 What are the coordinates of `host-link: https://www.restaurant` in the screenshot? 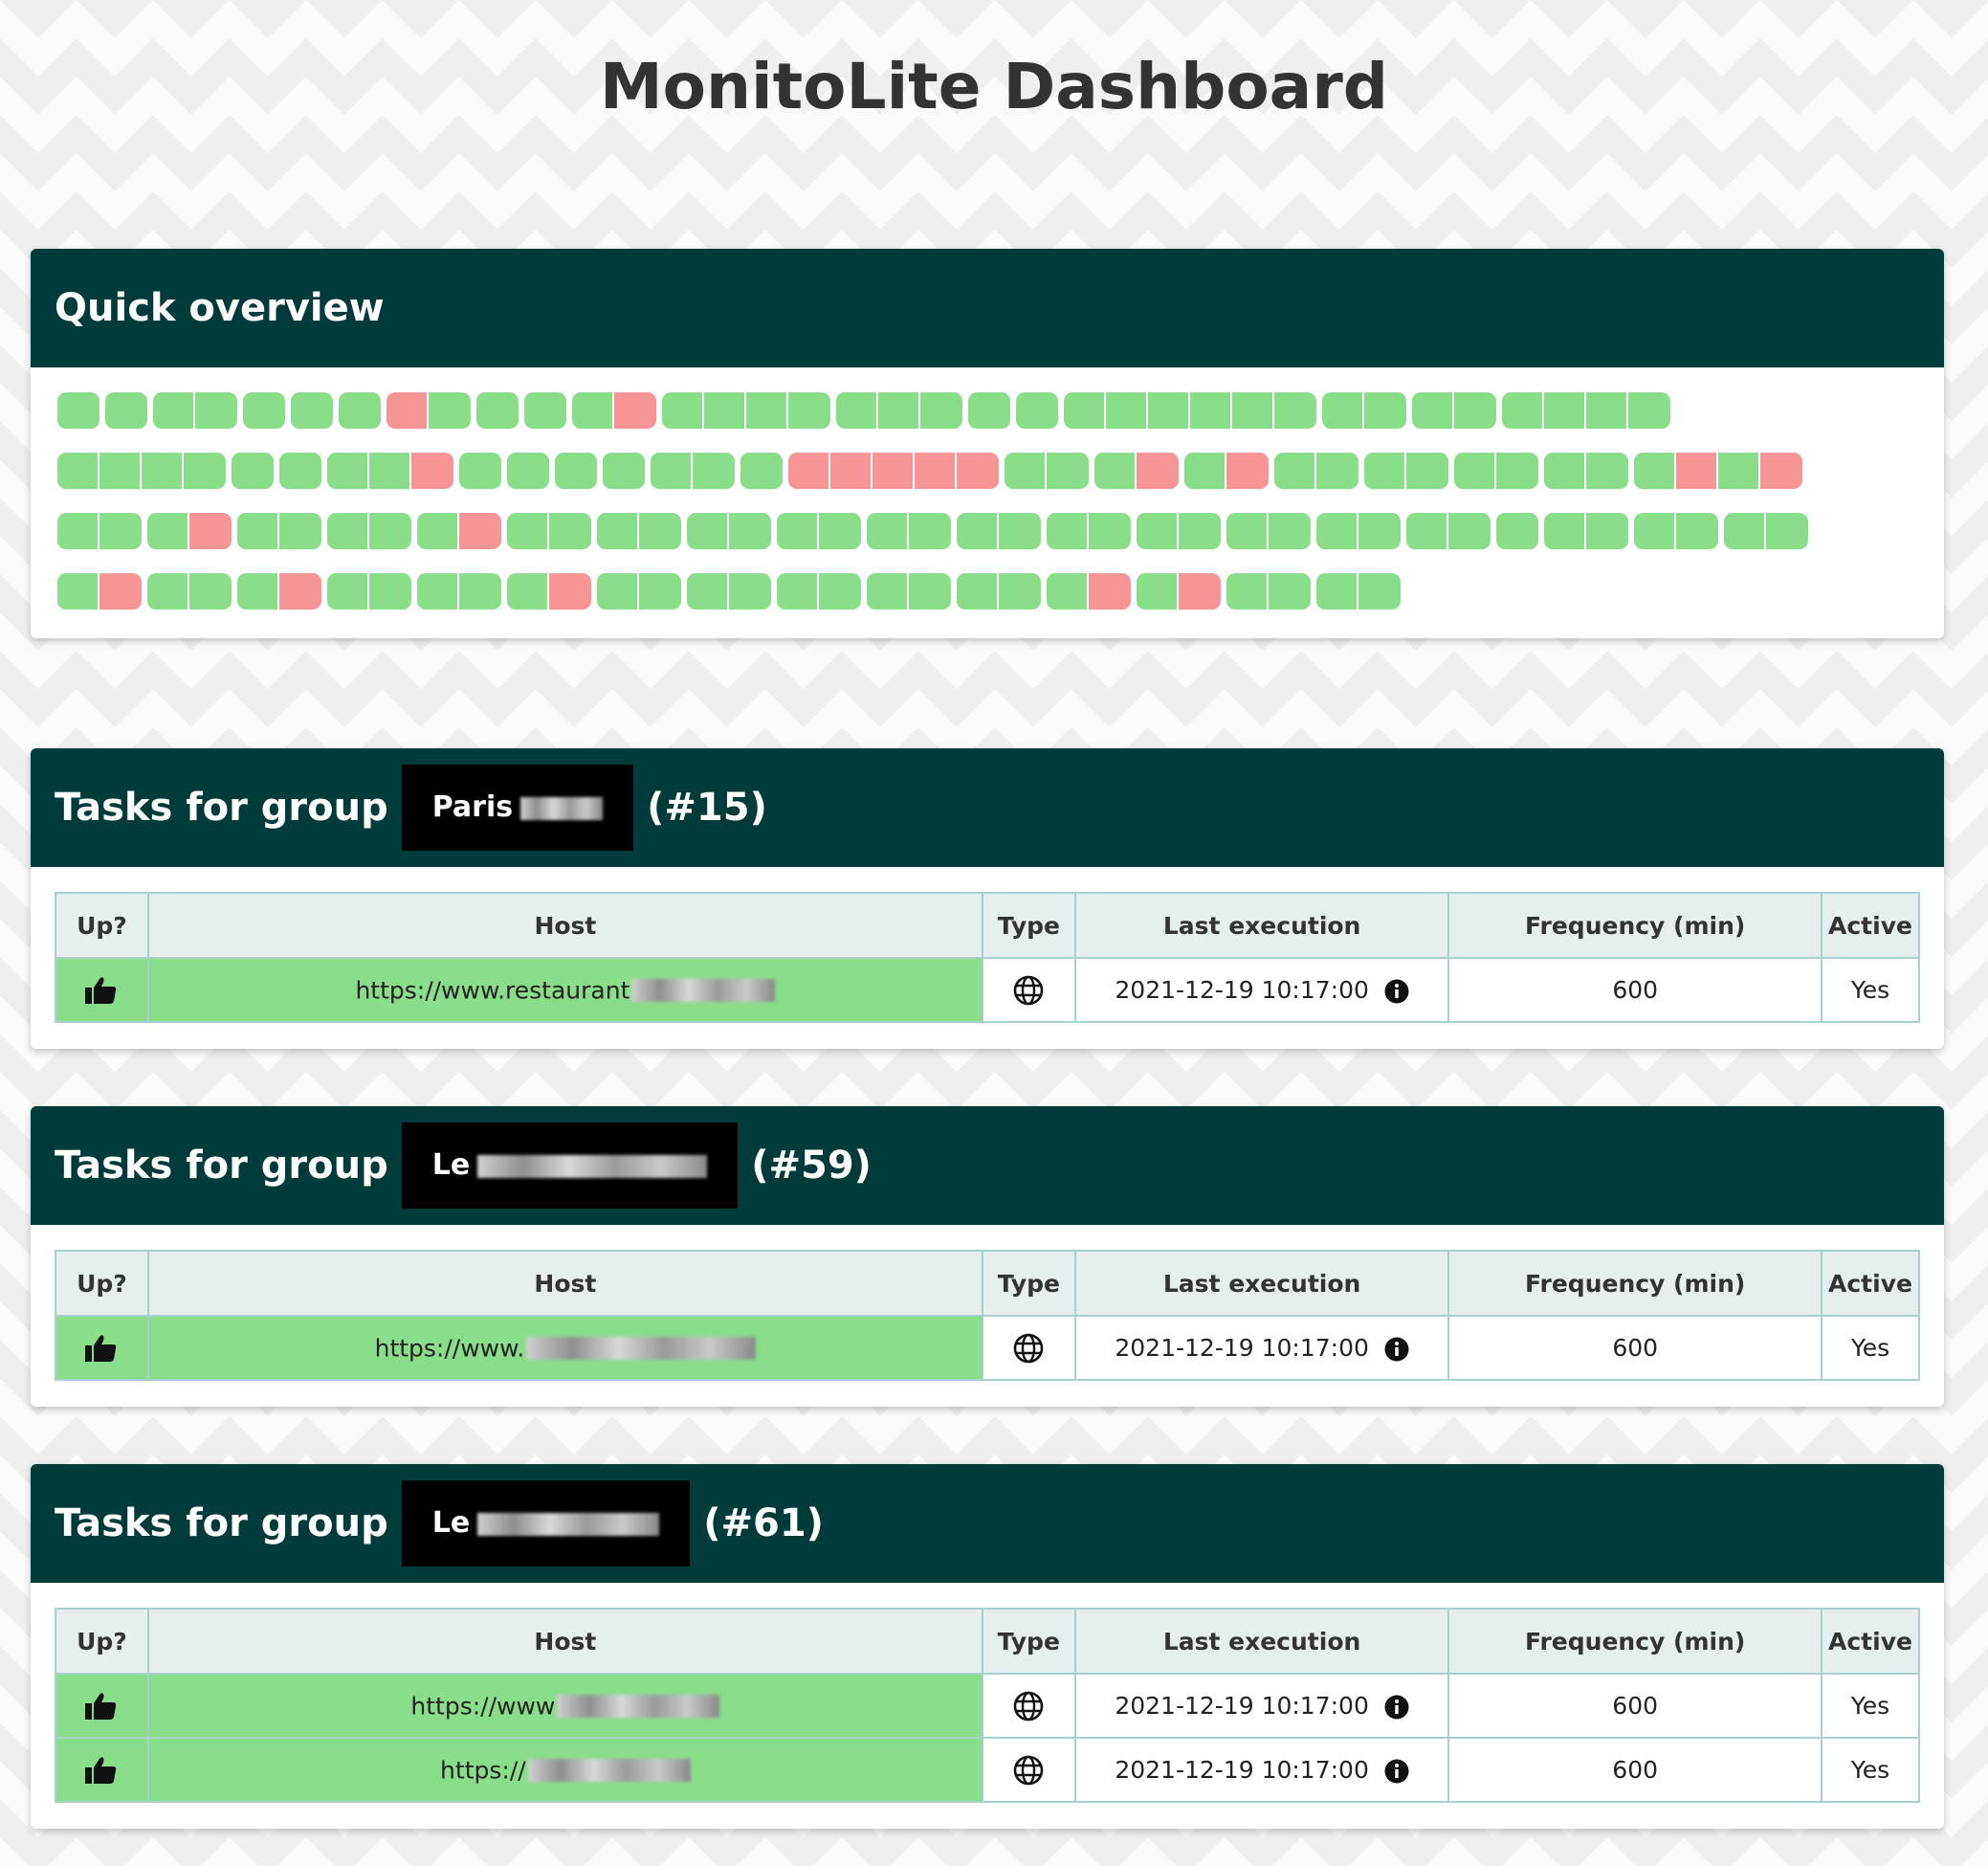 It's located at (492, 990).